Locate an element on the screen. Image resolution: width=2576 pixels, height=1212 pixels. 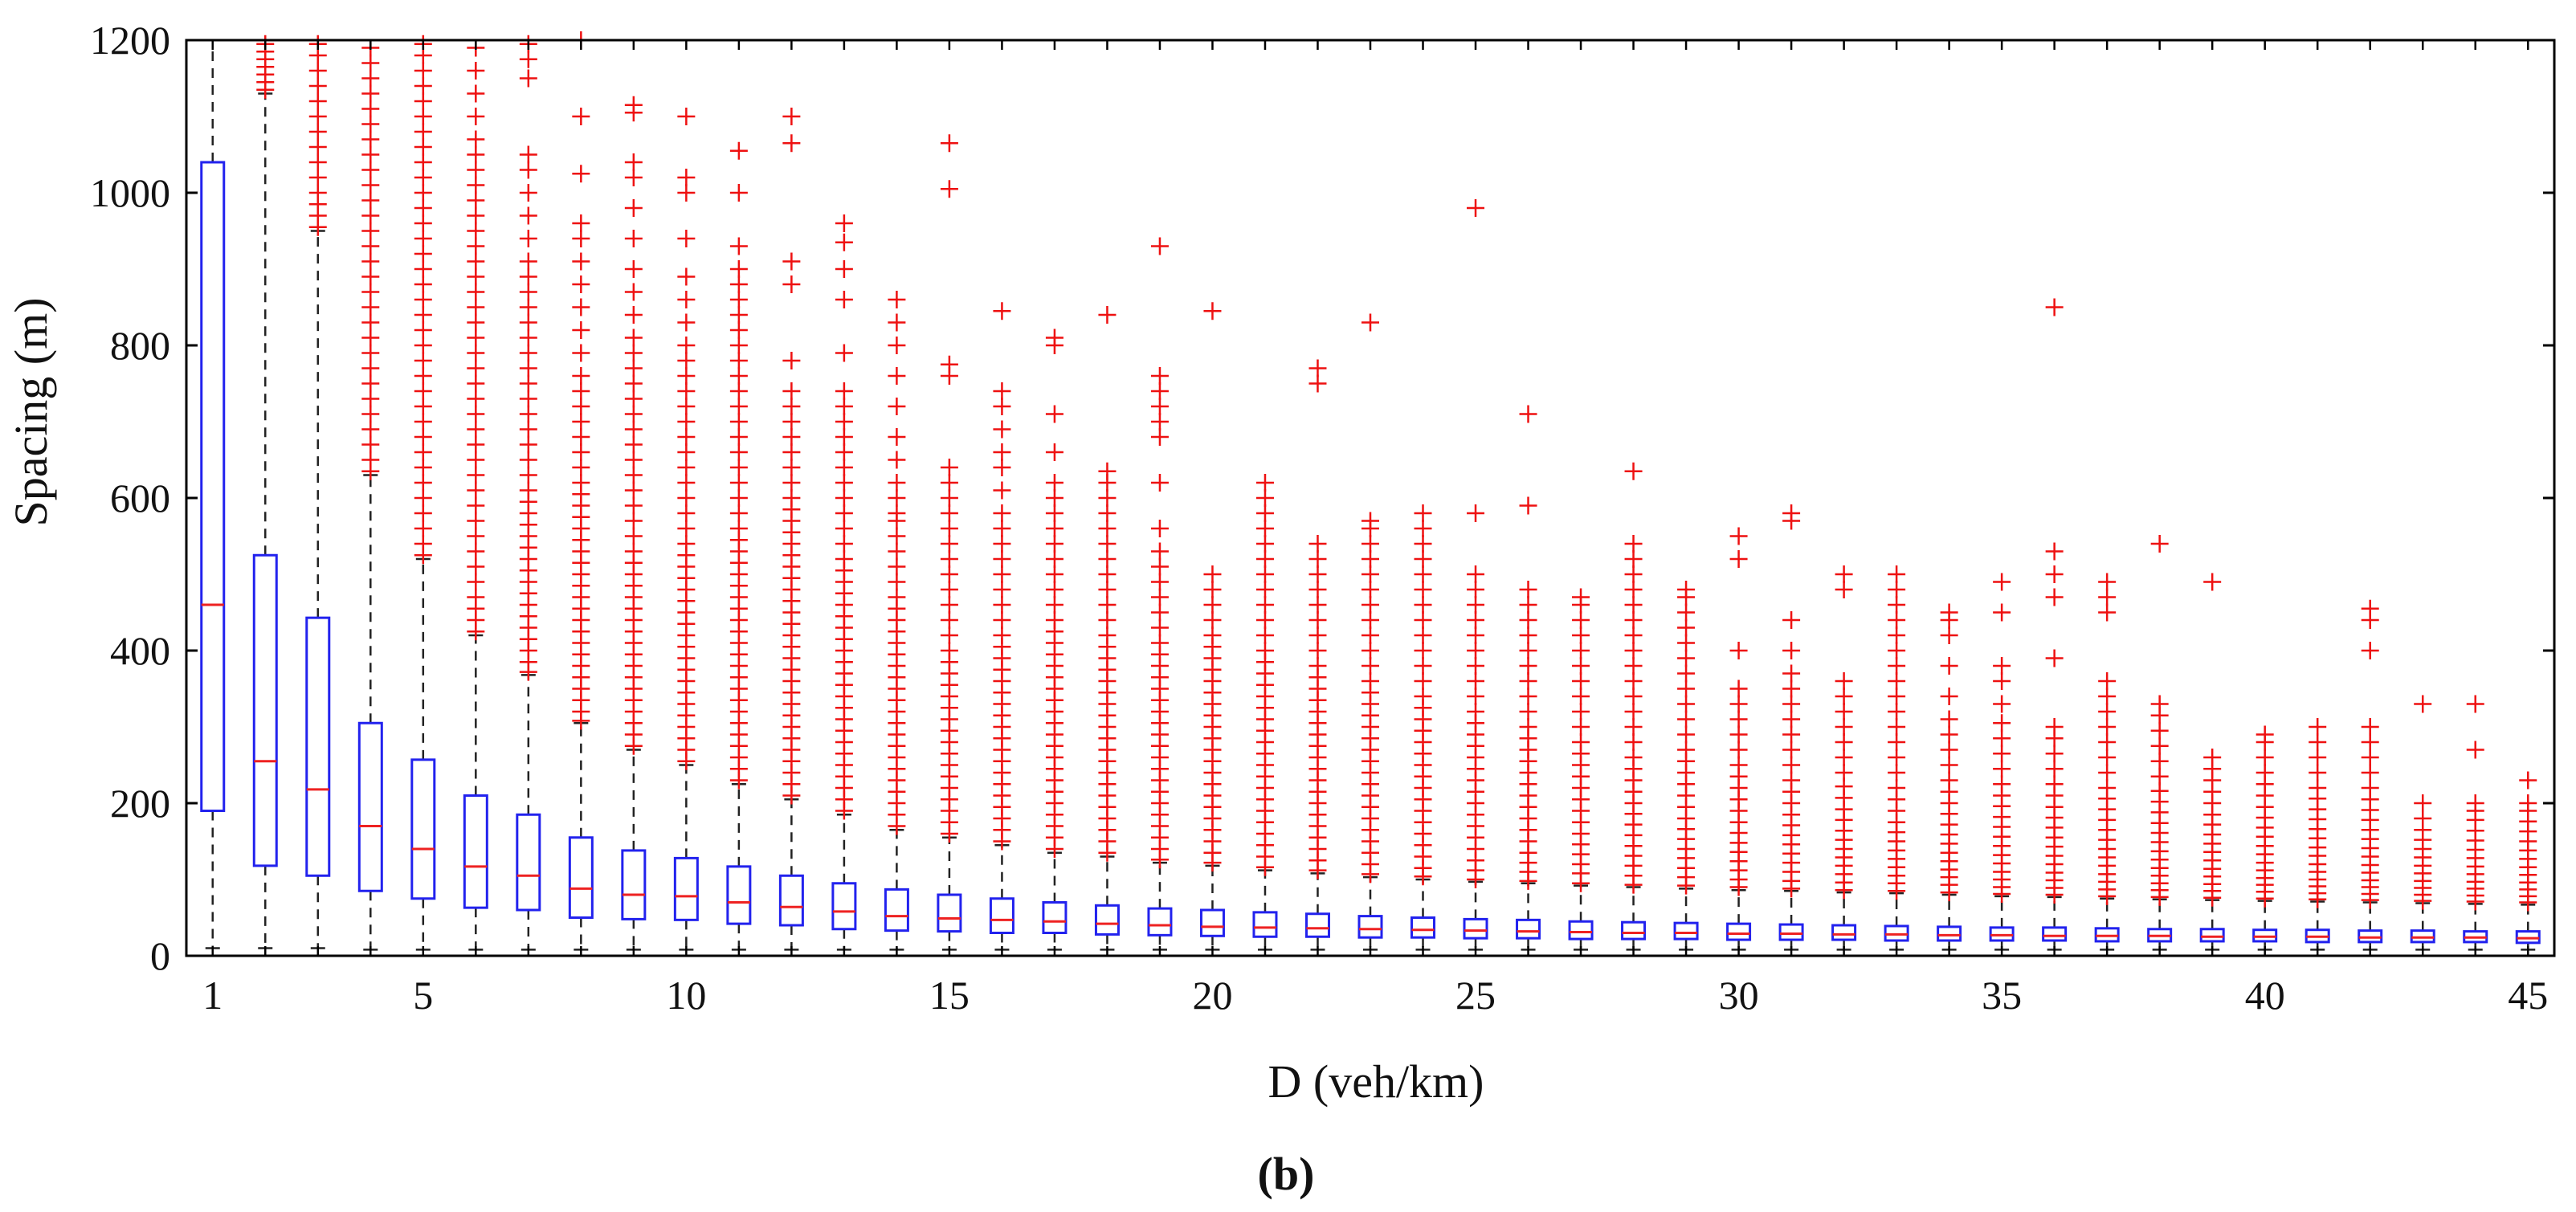
y-tick-label: 800 is located at coordinates (140, 345).